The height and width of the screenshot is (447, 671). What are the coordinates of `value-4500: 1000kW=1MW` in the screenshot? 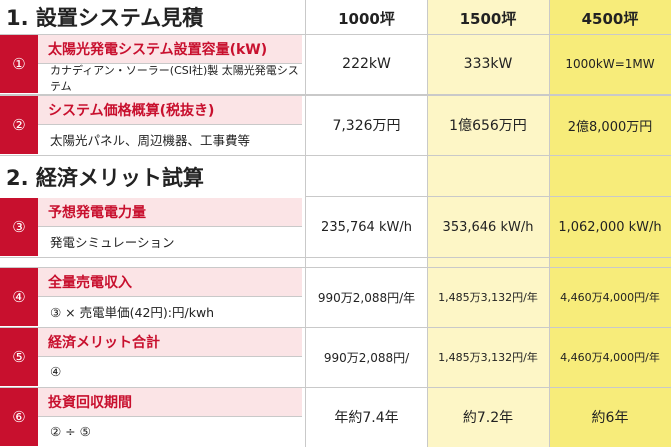 It's located at (610, 64).